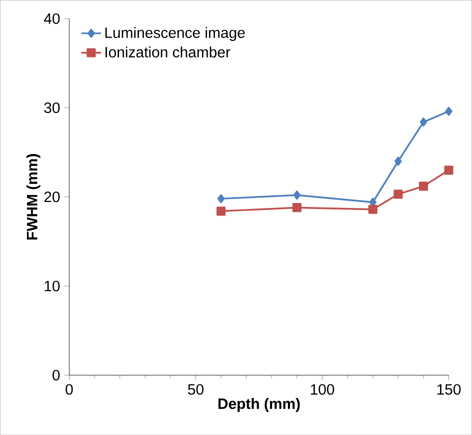  I want to click on legend-label: Luminescence image, so click(175, 33).